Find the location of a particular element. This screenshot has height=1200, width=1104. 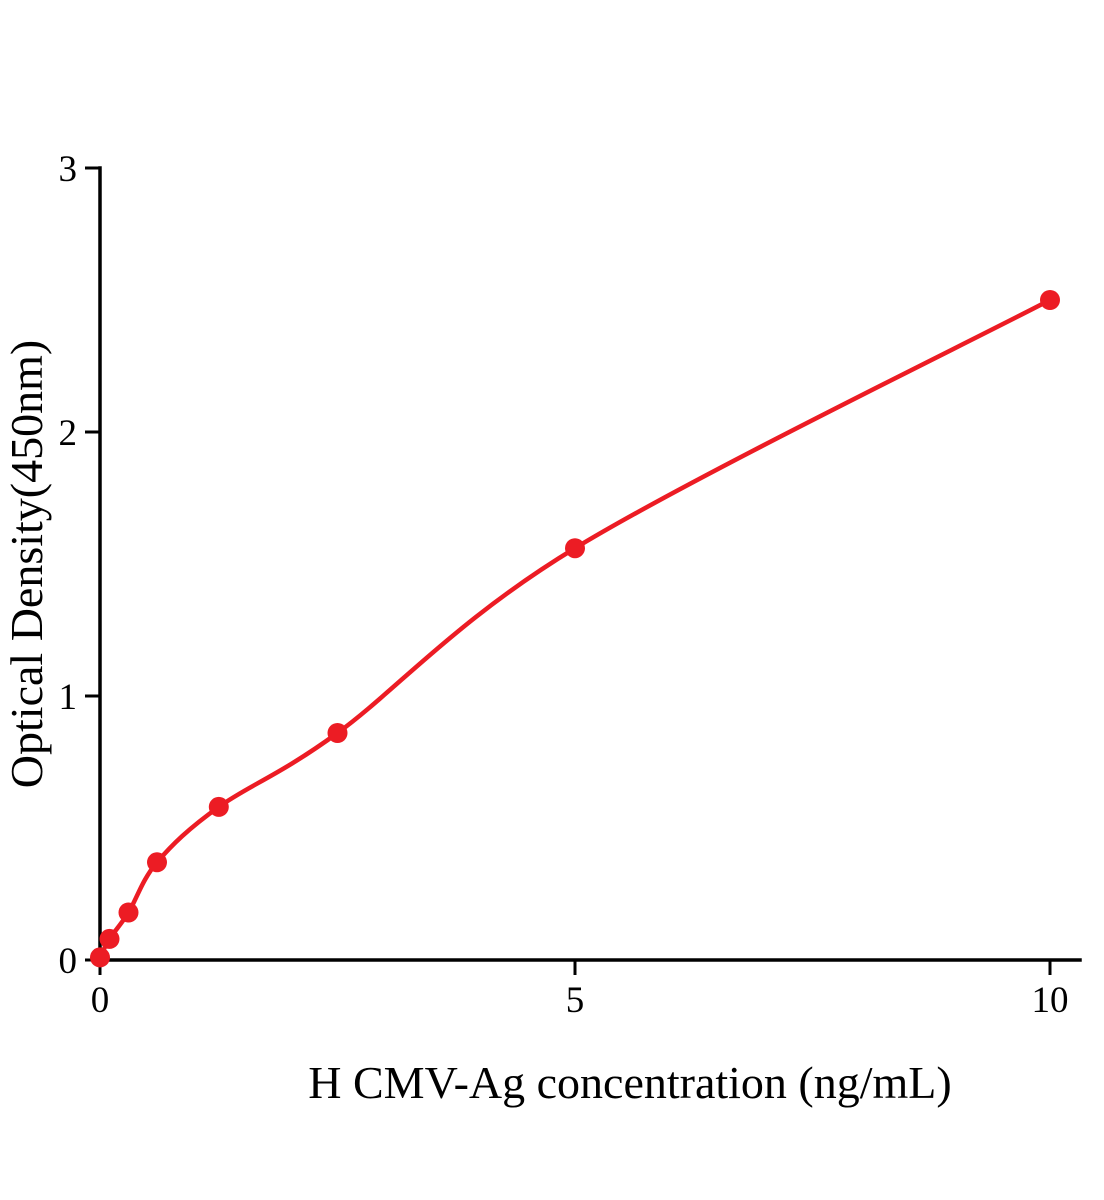

x-tick-label: 0 is located at coordinates (100, 1000).